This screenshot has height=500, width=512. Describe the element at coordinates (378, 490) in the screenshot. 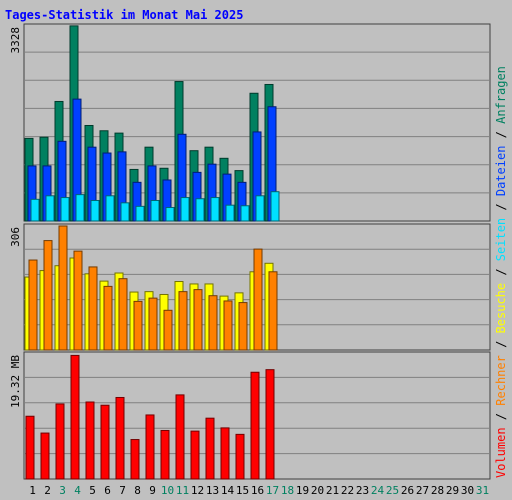

I see `x-tick-label: 24` at that location.